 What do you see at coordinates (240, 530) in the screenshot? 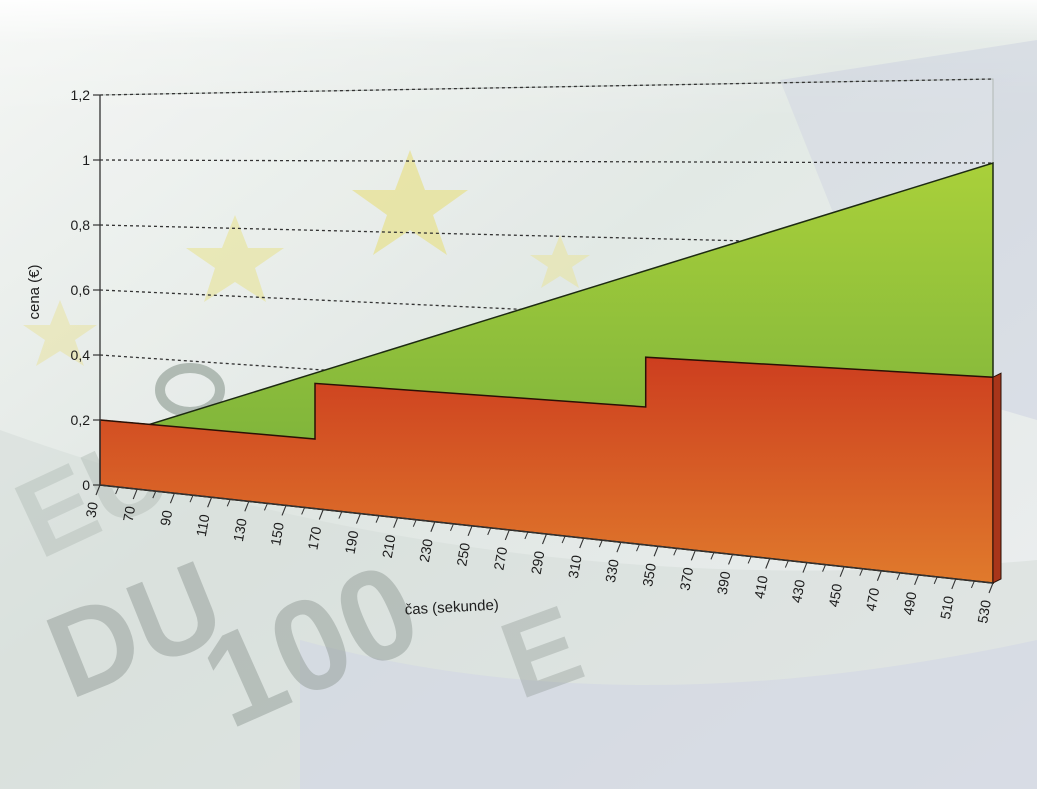
I see `x-tick-label: 130` at bounding box center [240, 530].